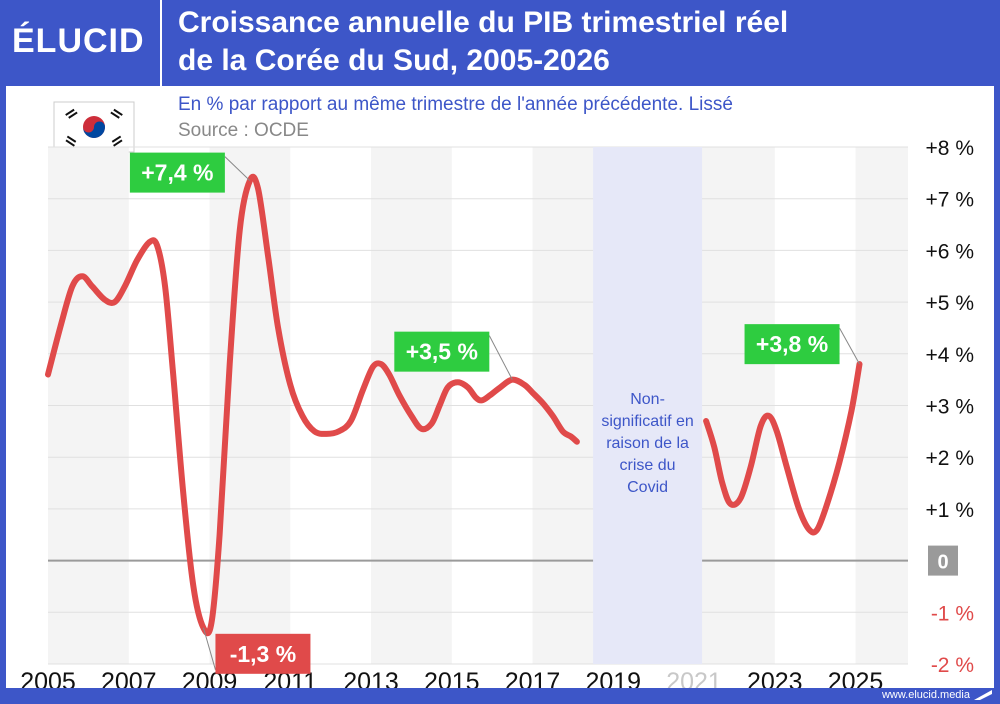 This screenshot has width=1000, height=704. Describe the element at coordinates (952, 613) in the screenshot. I see `y-tick-label: -1 %` at that location.